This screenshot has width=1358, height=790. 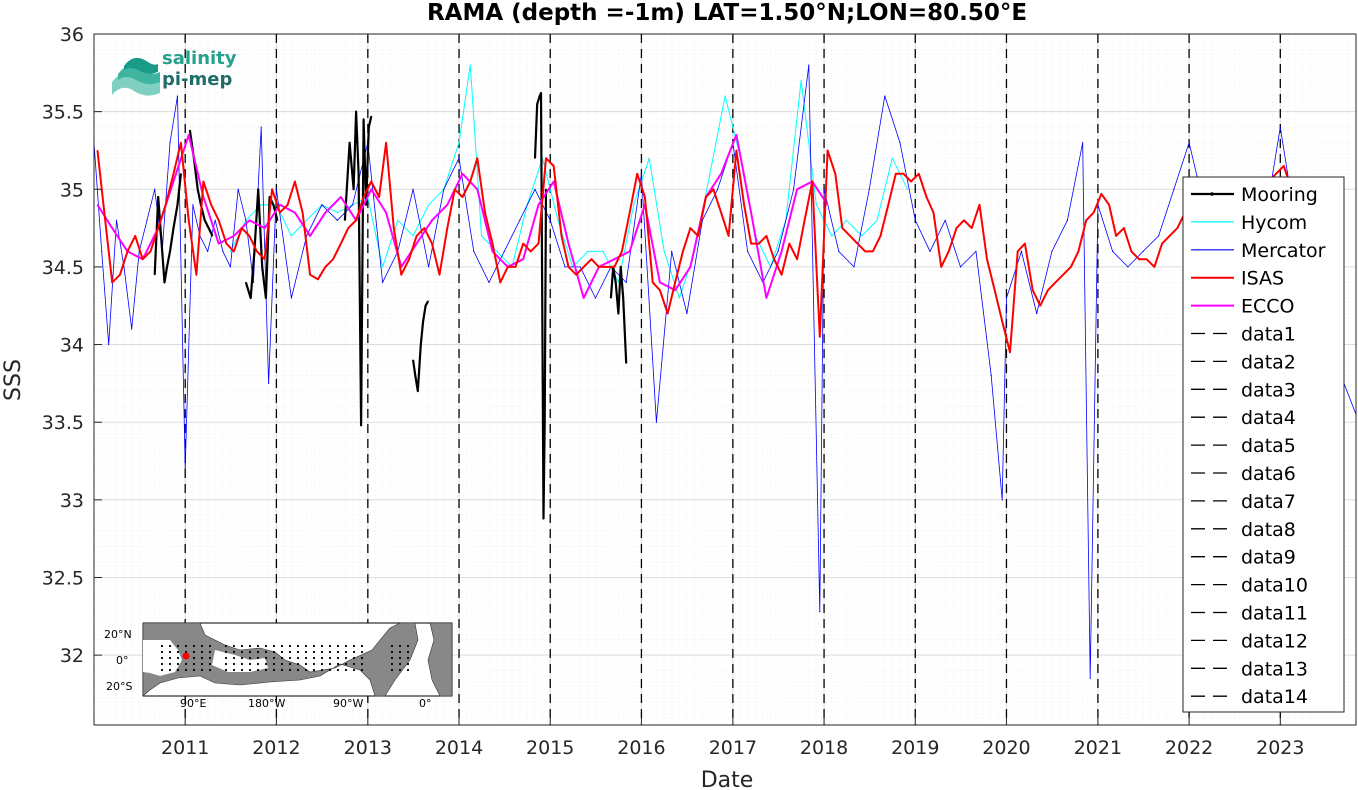 What do you see at coordinates (348, 703) in the screenshot?
I see `map-lon-label-90w: 90°W` at bounding box center [348, 703].